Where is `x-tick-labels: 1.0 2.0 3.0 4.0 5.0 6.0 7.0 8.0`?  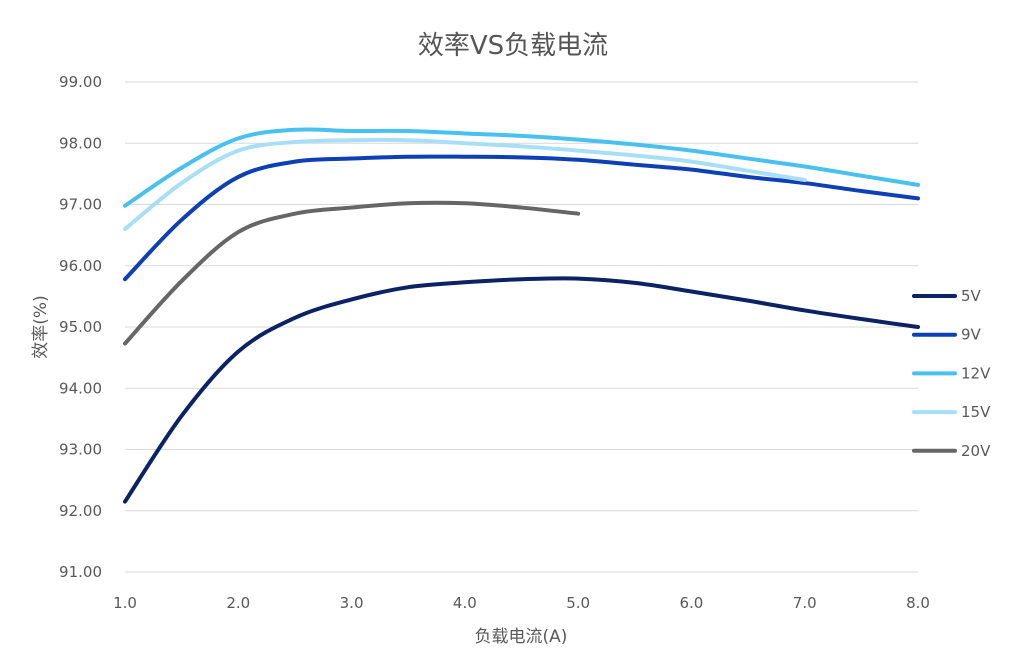 x-tick-labels: 1.0 2.0 3.0 4.0 5.0 6.0 7.0 8.0 is located at coordinates (521, 603).